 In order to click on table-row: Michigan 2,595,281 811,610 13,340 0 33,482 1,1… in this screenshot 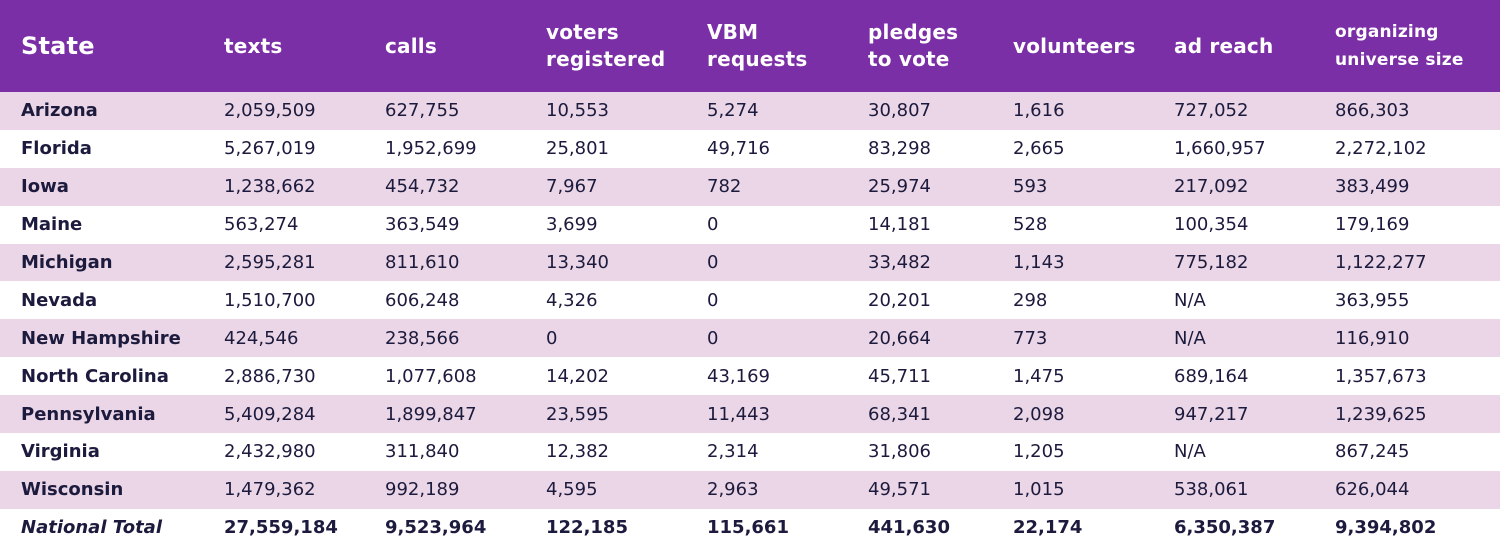, I will do `click(750, 262)`.